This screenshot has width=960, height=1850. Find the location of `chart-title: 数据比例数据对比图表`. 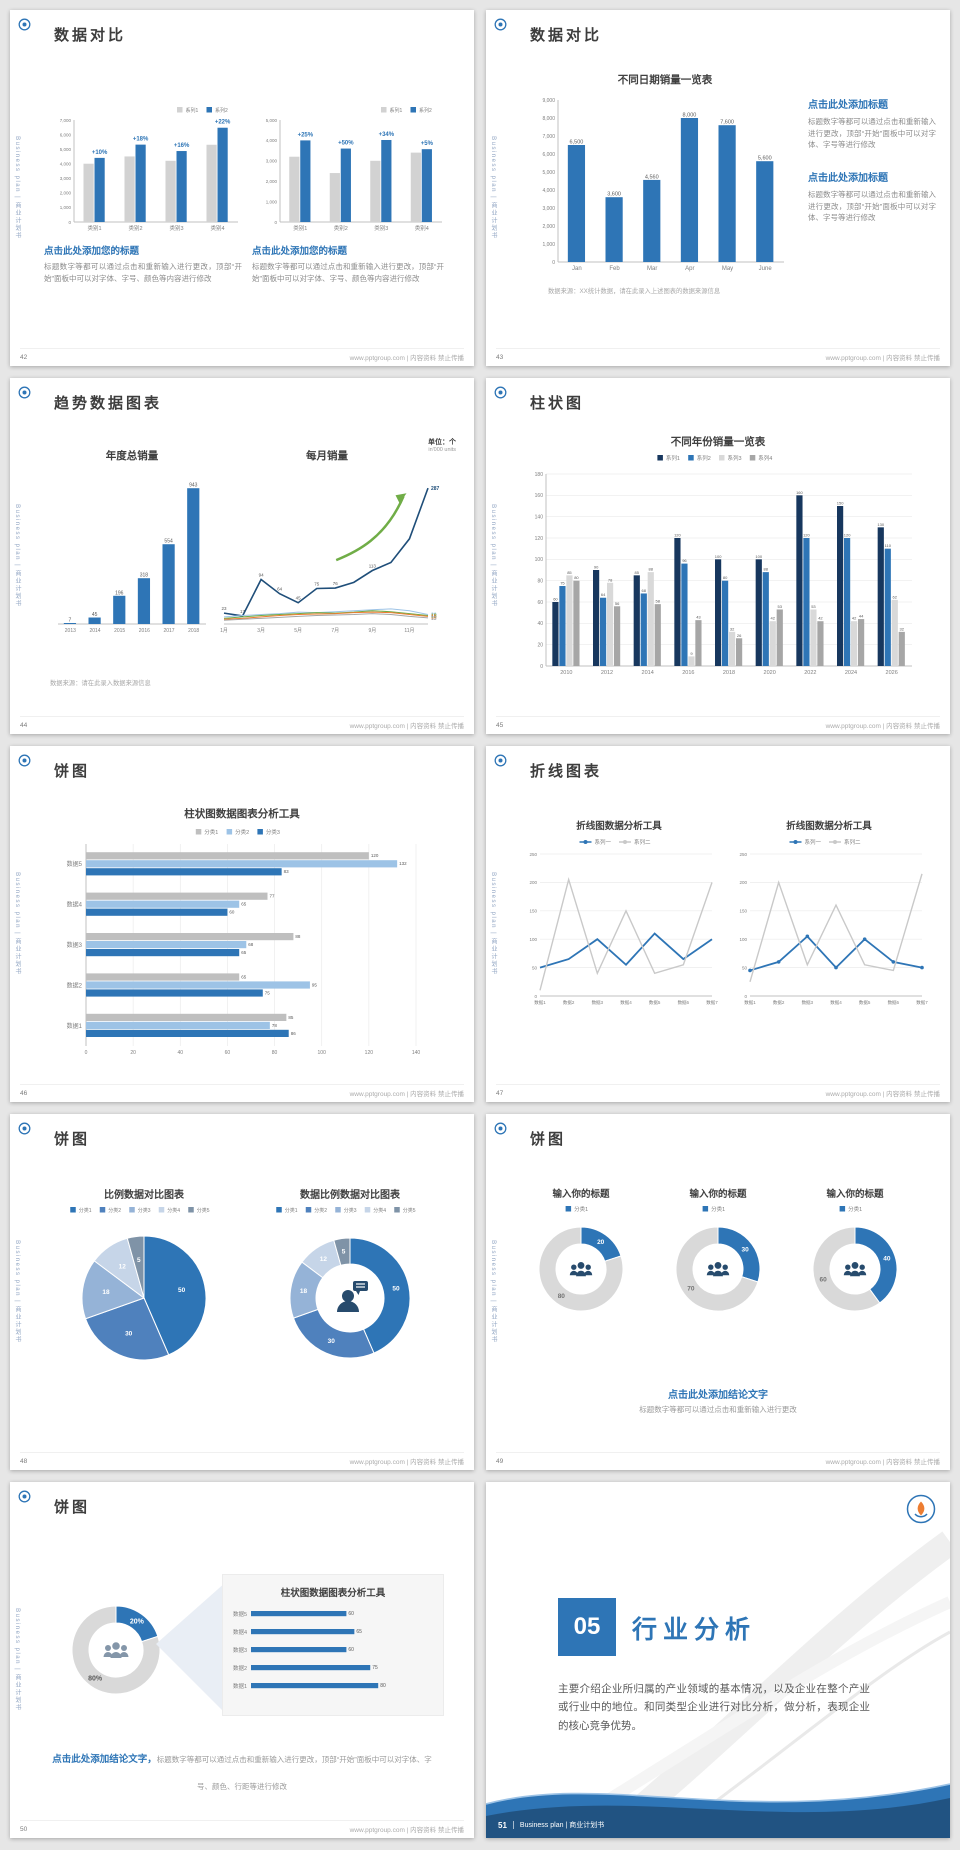

chart-title: 数据比例数据对比图表 is located at coordinates (350, 1195).